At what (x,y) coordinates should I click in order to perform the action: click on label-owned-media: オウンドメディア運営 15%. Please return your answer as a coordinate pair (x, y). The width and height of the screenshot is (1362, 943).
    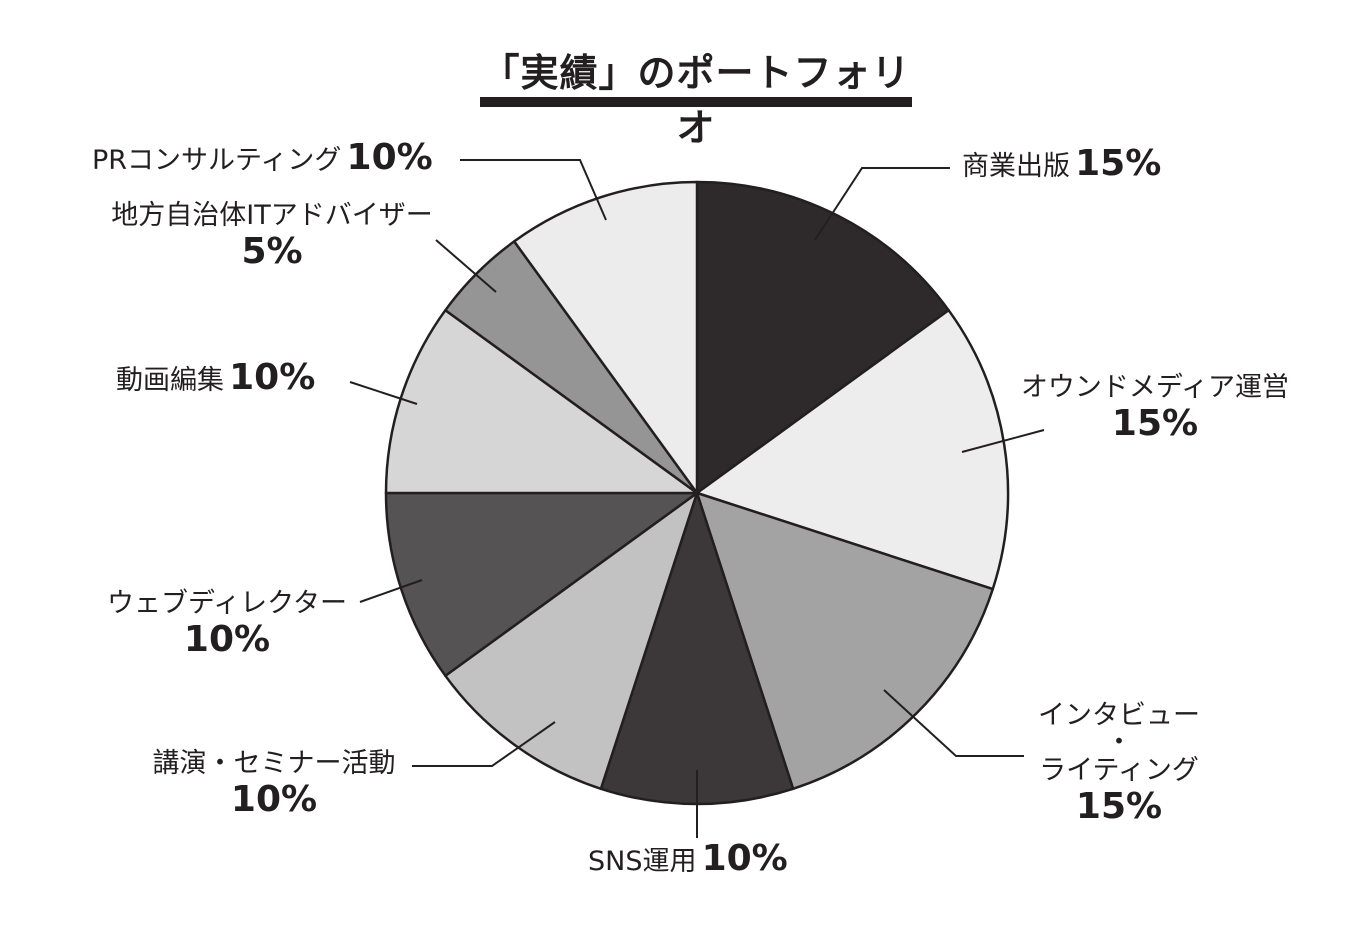
    Looking at the image, I should click on (1155, 408).